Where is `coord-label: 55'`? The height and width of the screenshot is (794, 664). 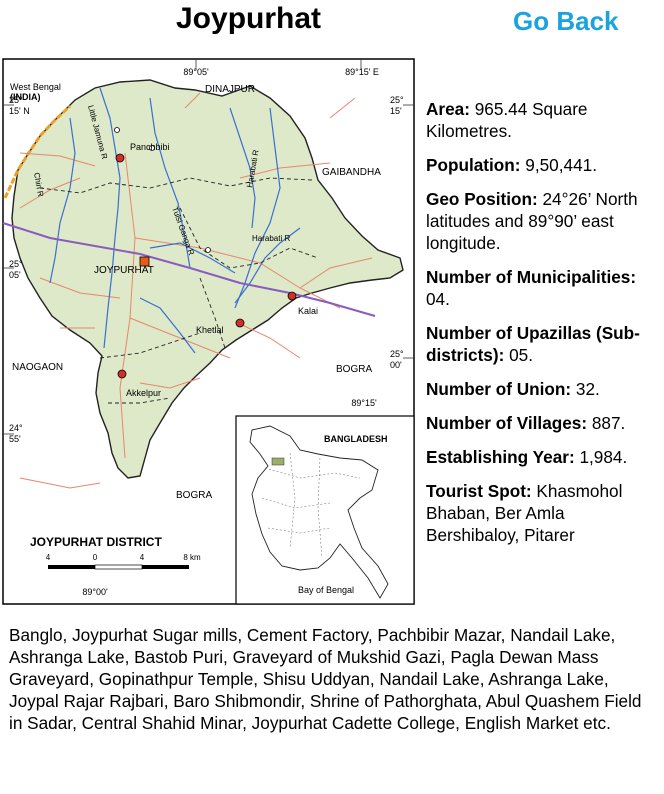 coord-label: 55' is located at coordinates (15, 439).